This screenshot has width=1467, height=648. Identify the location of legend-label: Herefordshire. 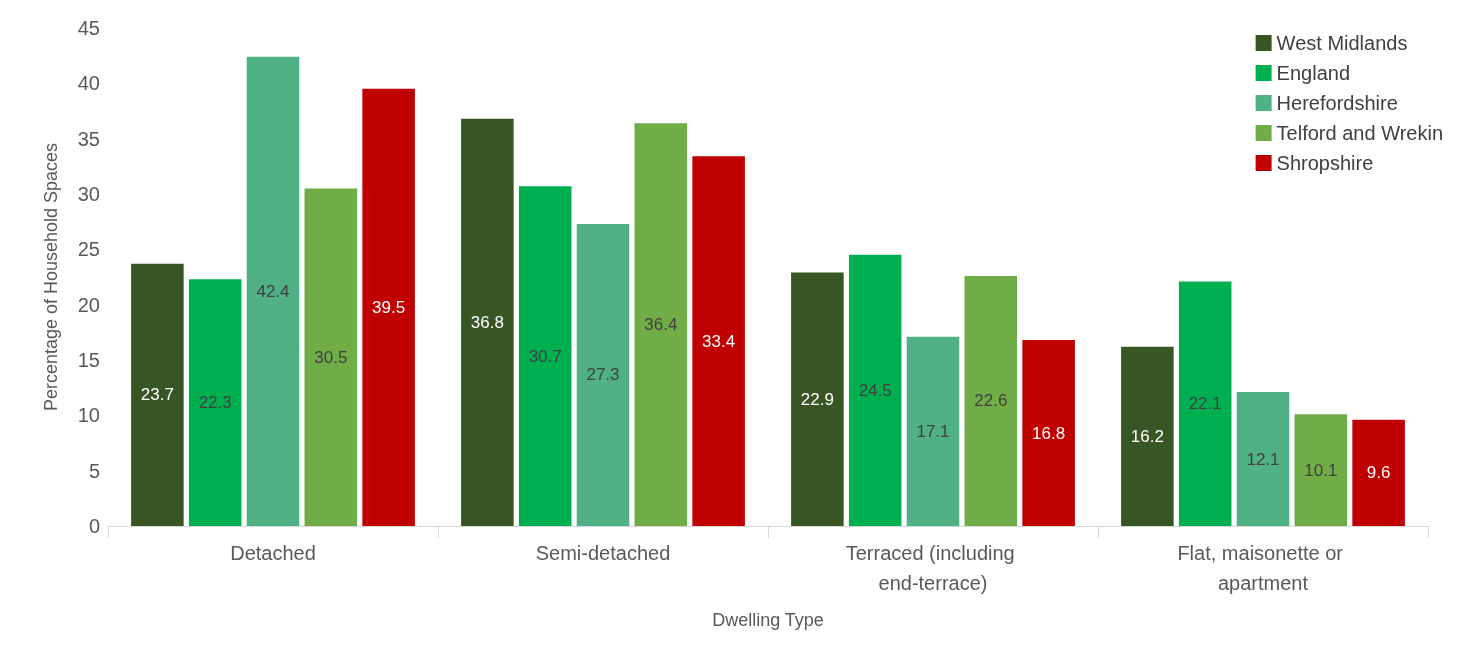
(1337, 103).